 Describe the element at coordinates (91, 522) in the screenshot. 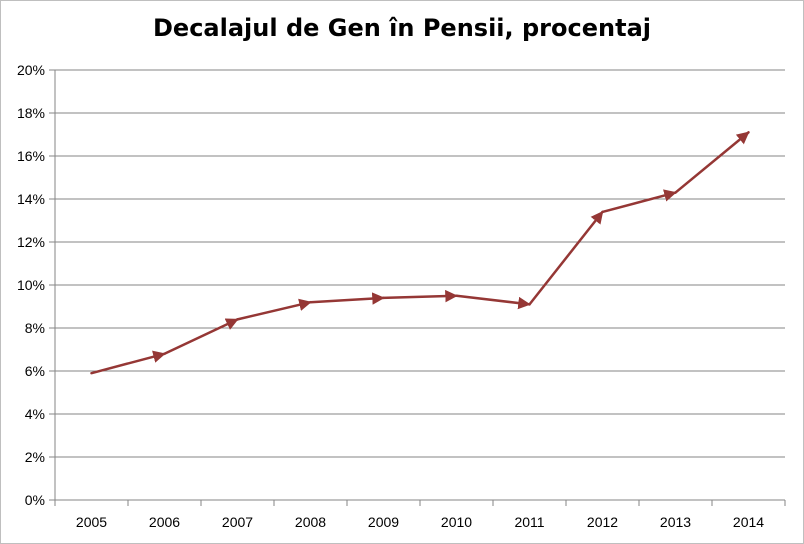

I see `x-tick-label: 2005` at that location.